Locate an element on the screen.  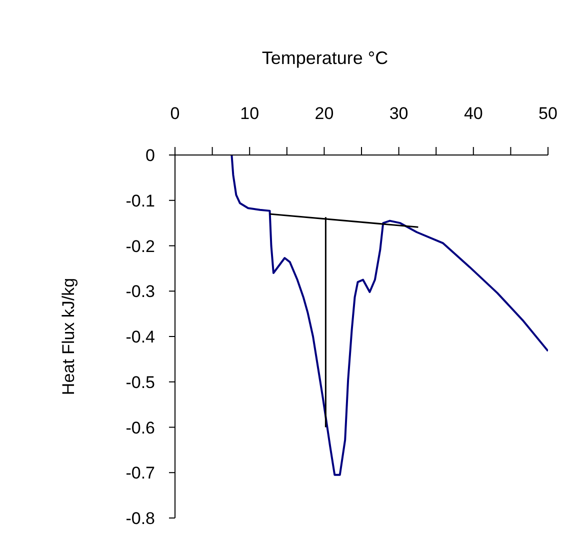
x-tick-label: 40 is located at coordinates (473, 113).